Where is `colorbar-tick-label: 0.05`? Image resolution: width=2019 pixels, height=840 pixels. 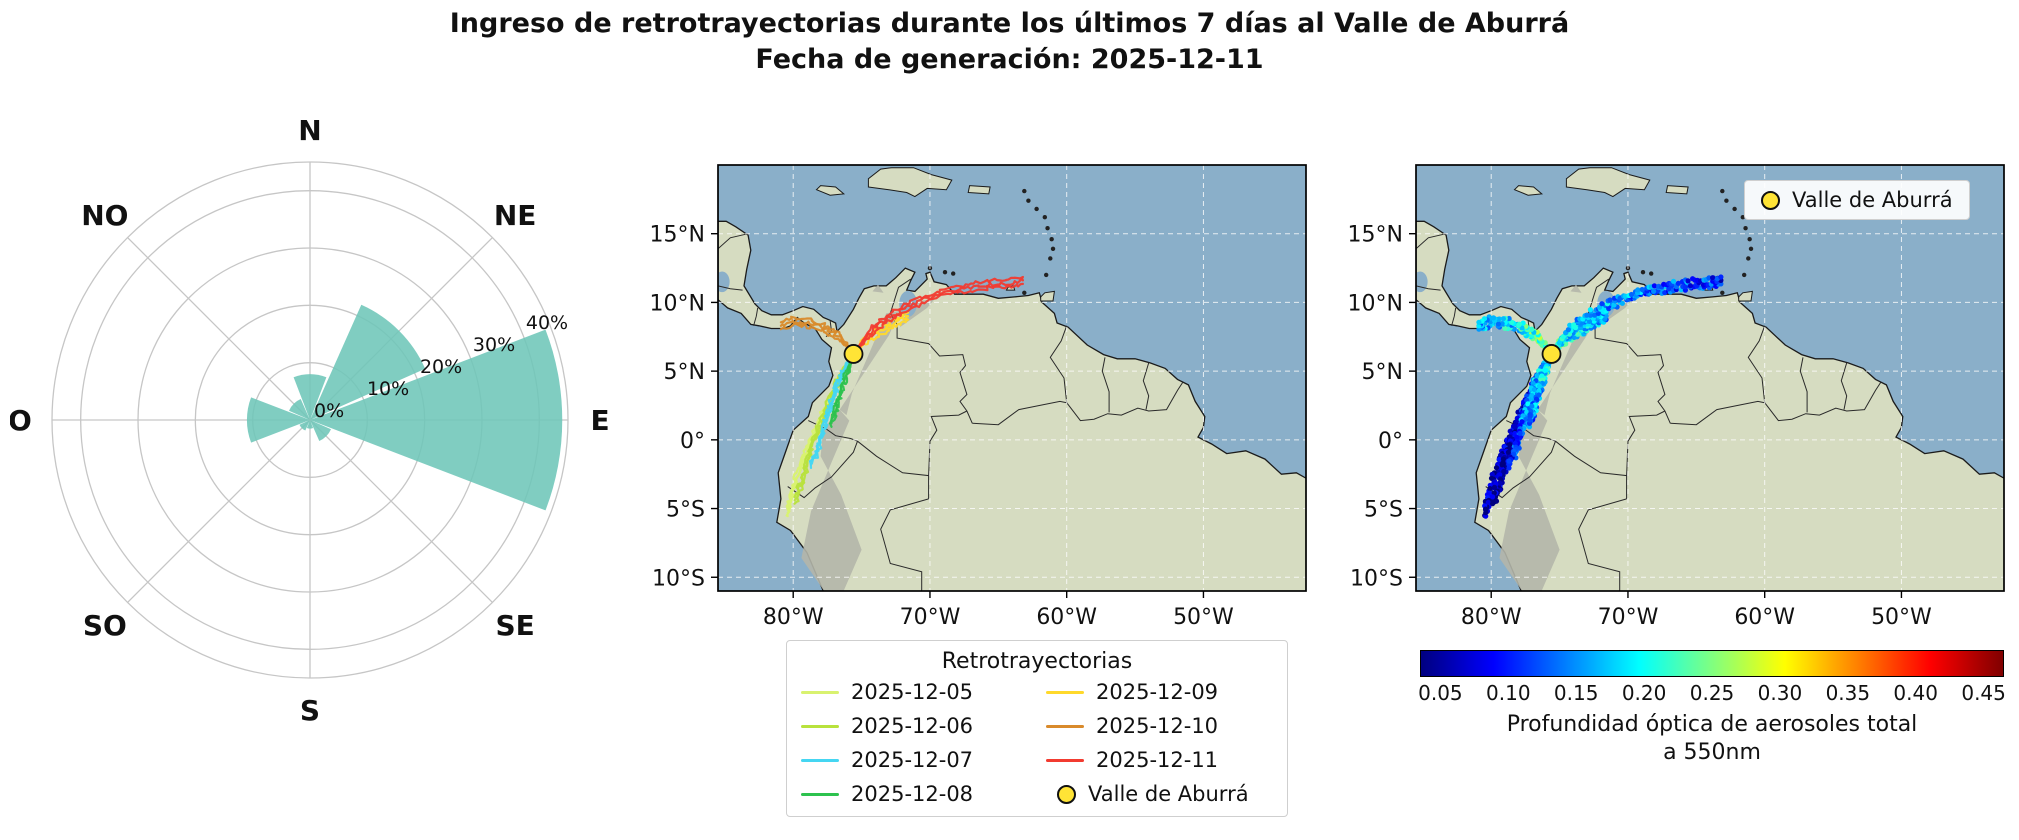
colorbar-tick-label: 0.05 is located at coordinates (1440, 693).